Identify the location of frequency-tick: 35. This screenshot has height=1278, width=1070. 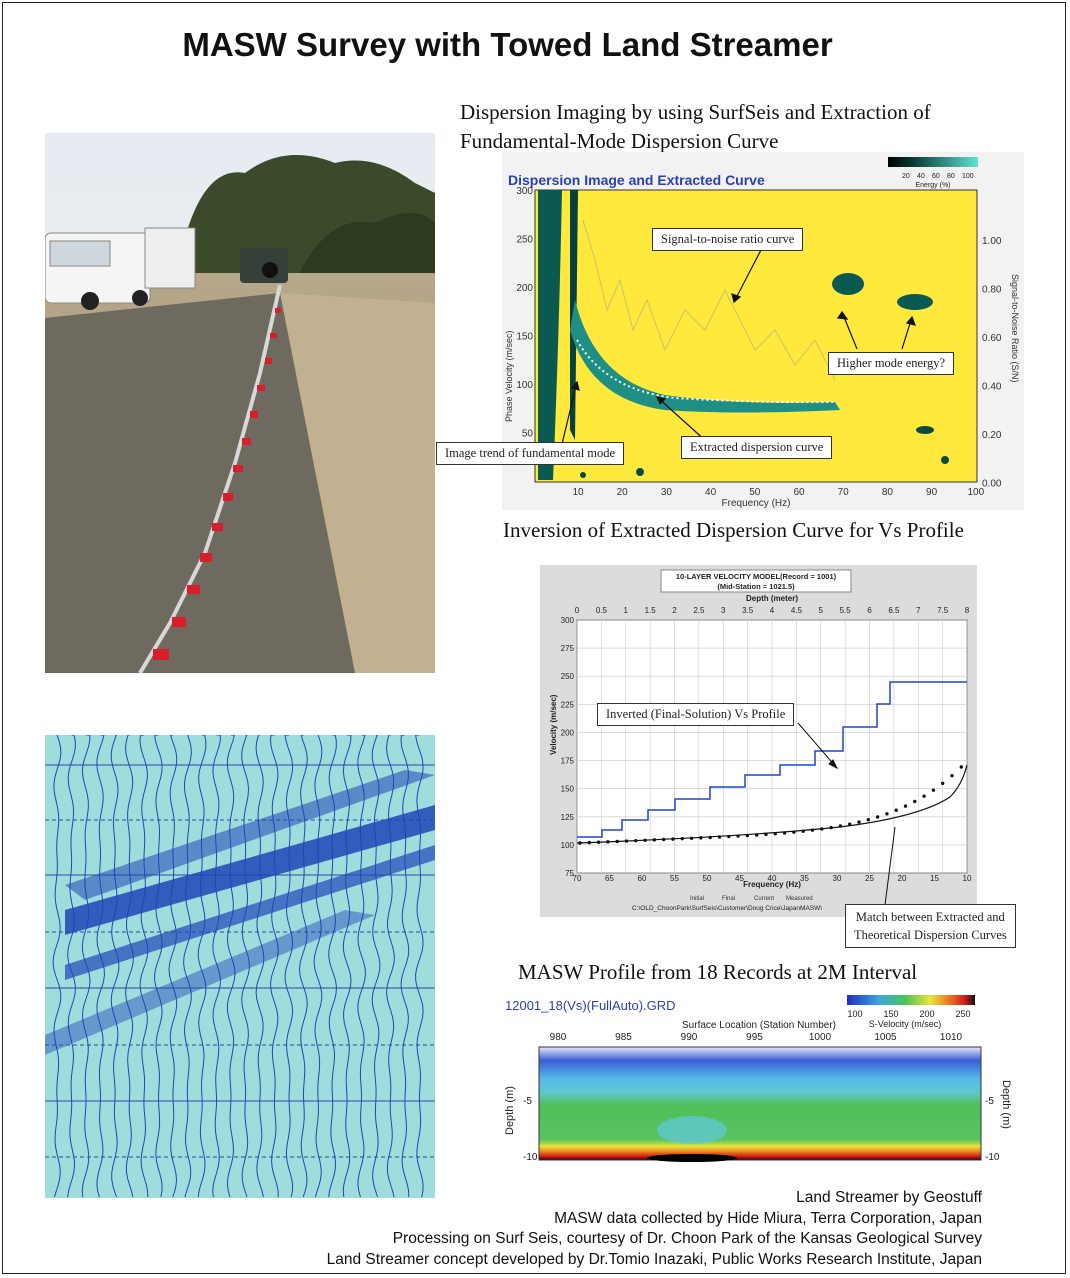
(804, 878).